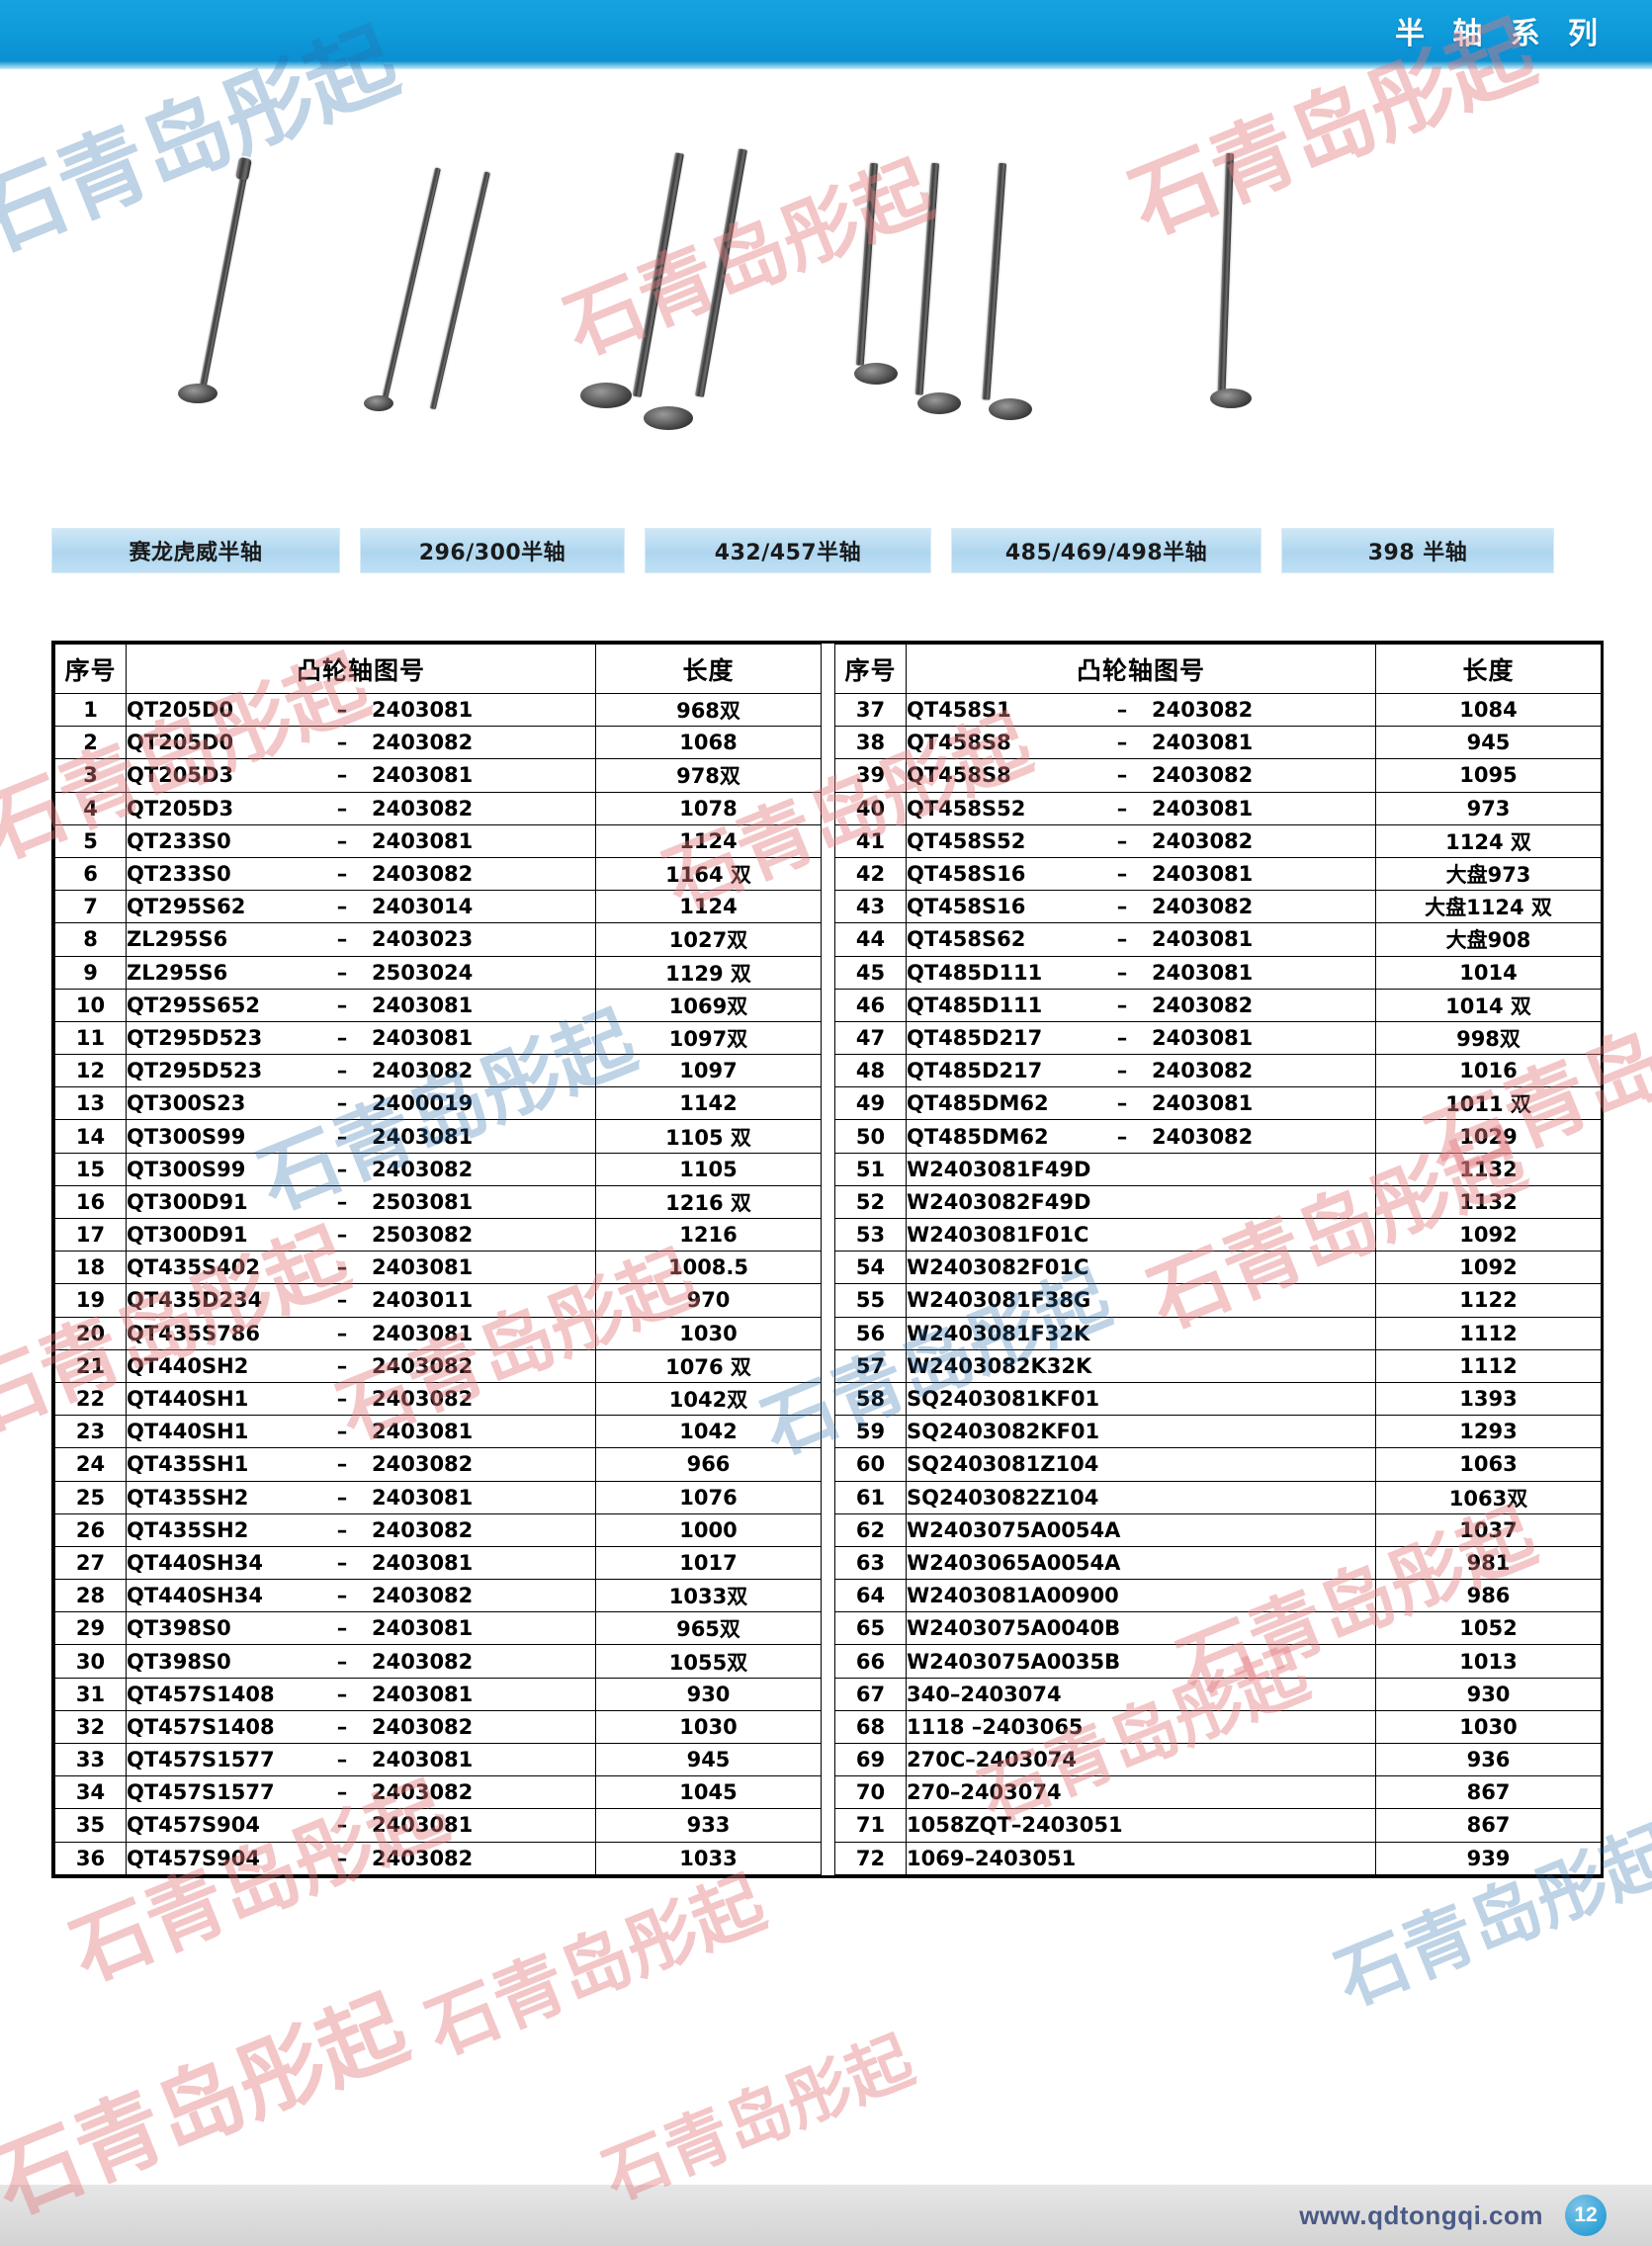 The width and height of the screenshot is (1652, 2246). What do you see at coordinates (1488, 1365) in the screenshot?
I see `cell-length-right: 1112` at bounding box center [1488, 1365].